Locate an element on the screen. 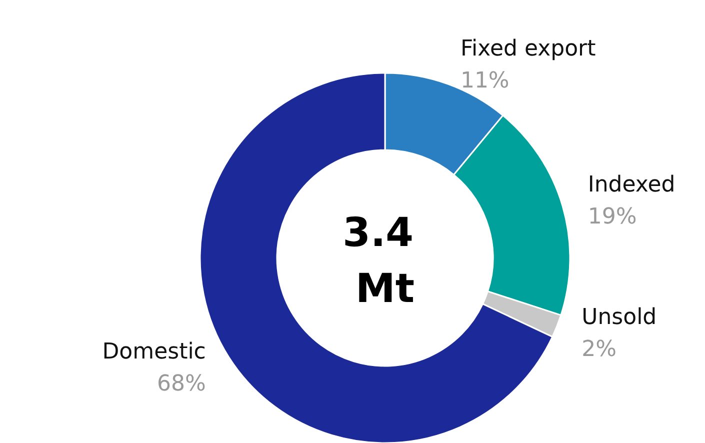 The image size is (705, 443). text: 3.4 Mt is located at coordinates (385, 261).